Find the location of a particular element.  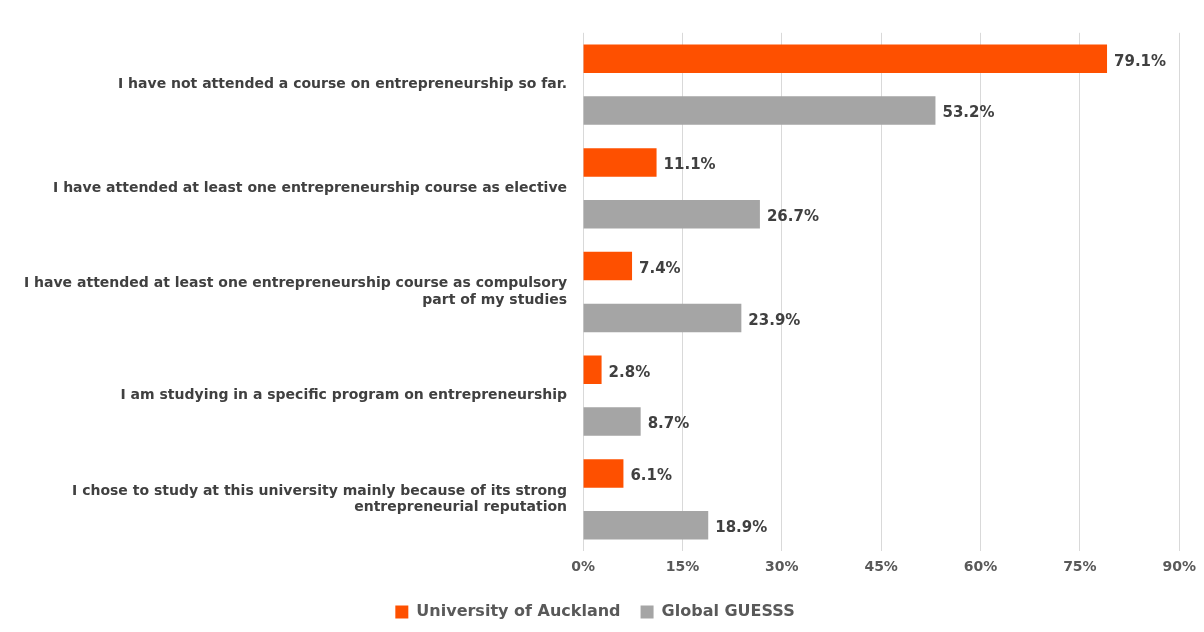

data-label: 26.7% is located at coordinates (792, 216).